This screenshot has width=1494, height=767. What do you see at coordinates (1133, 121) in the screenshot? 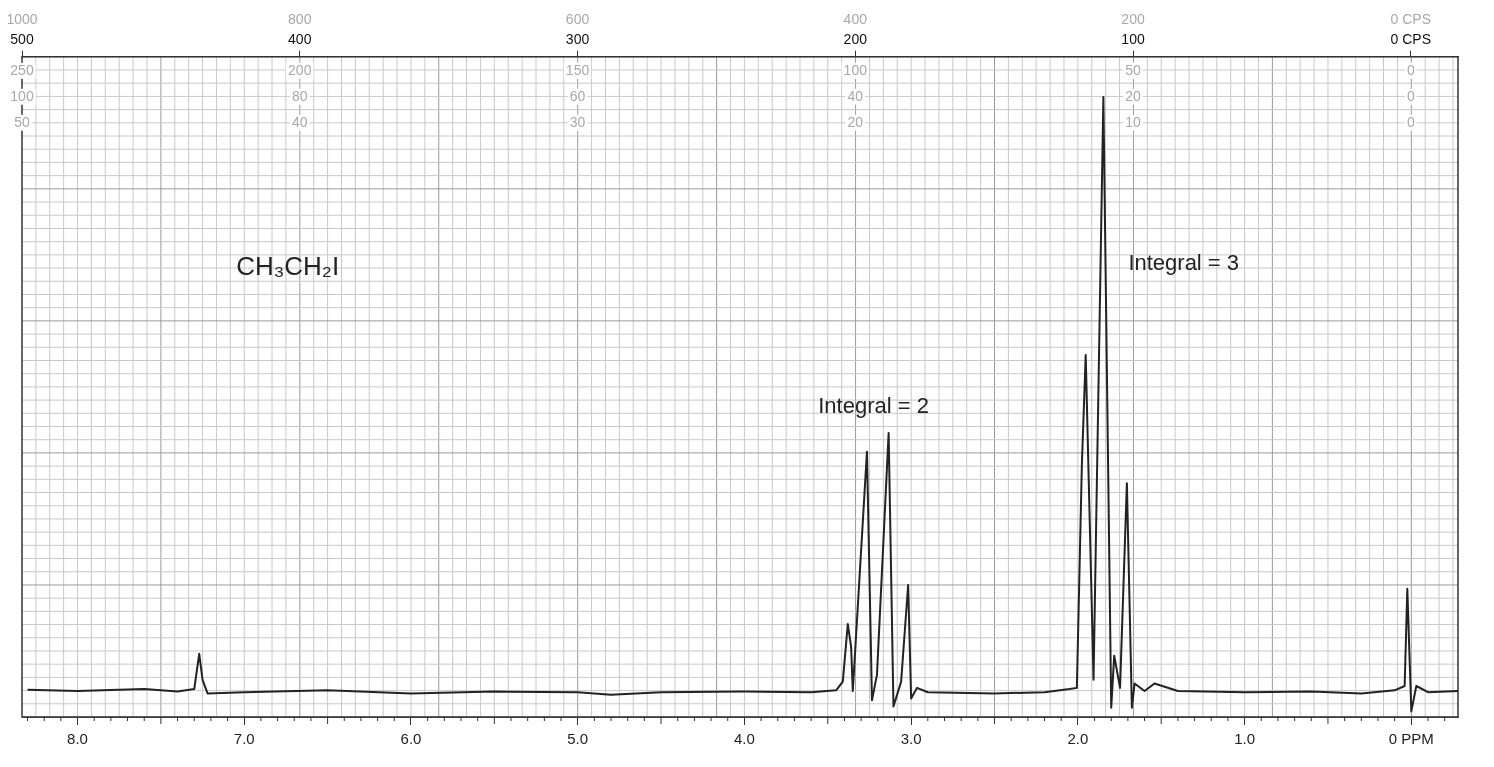
I see `annotation: 10` at bounding box center [1133, 121].